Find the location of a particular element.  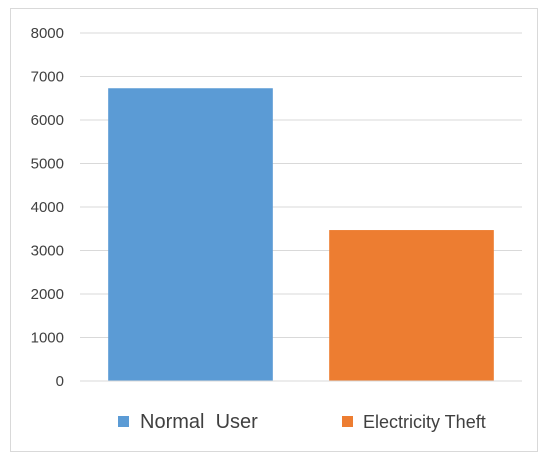

y-tick-label: 1000 is located at coordinates (47, 338).